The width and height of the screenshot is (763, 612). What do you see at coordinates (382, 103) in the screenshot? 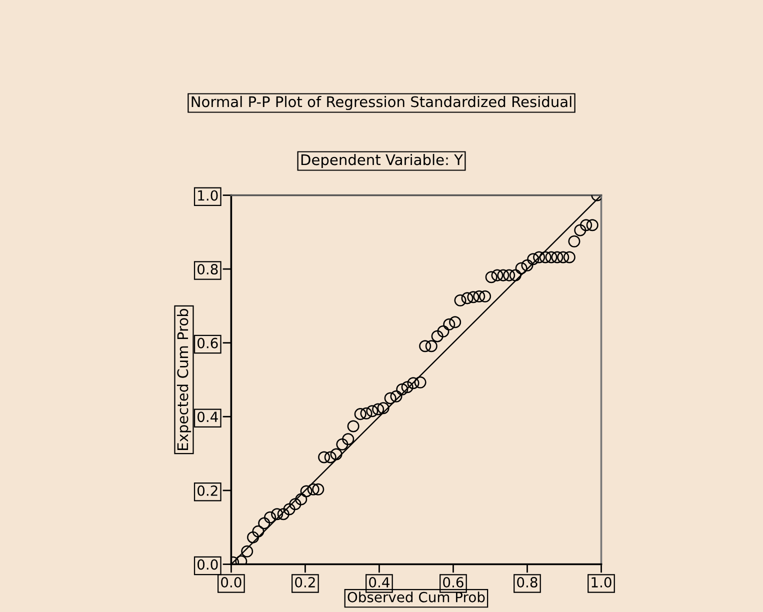
I see `chart-title: Normal P-P Plot of Regression Standardized Residual` at bounding box center [382, 103].